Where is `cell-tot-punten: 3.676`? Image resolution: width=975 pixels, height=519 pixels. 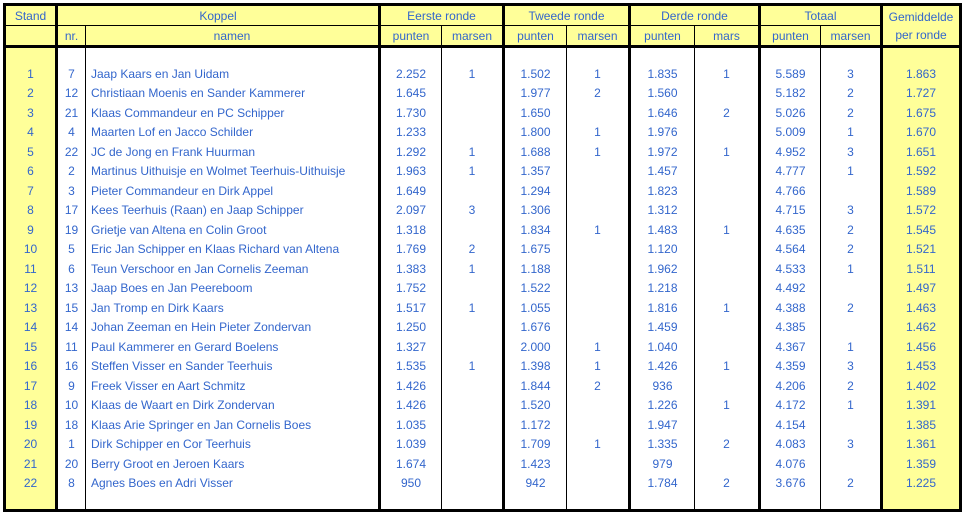 cell-tot-punten: 3.676 is located at coordinates (789, 483).